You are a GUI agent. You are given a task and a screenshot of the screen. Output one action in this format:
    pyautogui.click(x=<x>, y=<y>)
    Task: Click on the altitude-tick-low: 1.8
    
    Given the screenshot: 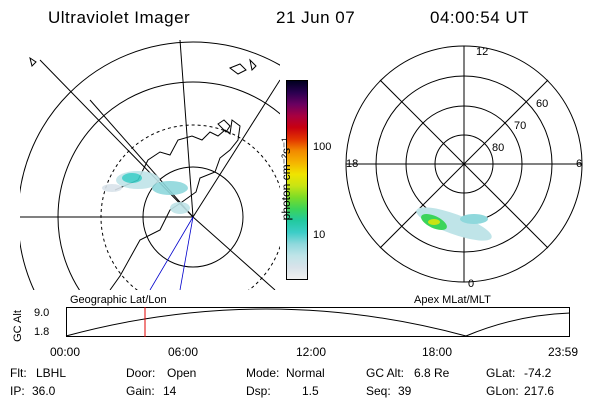 What is the action you would take?
    pyautogui.click(x=42, y=332)
    